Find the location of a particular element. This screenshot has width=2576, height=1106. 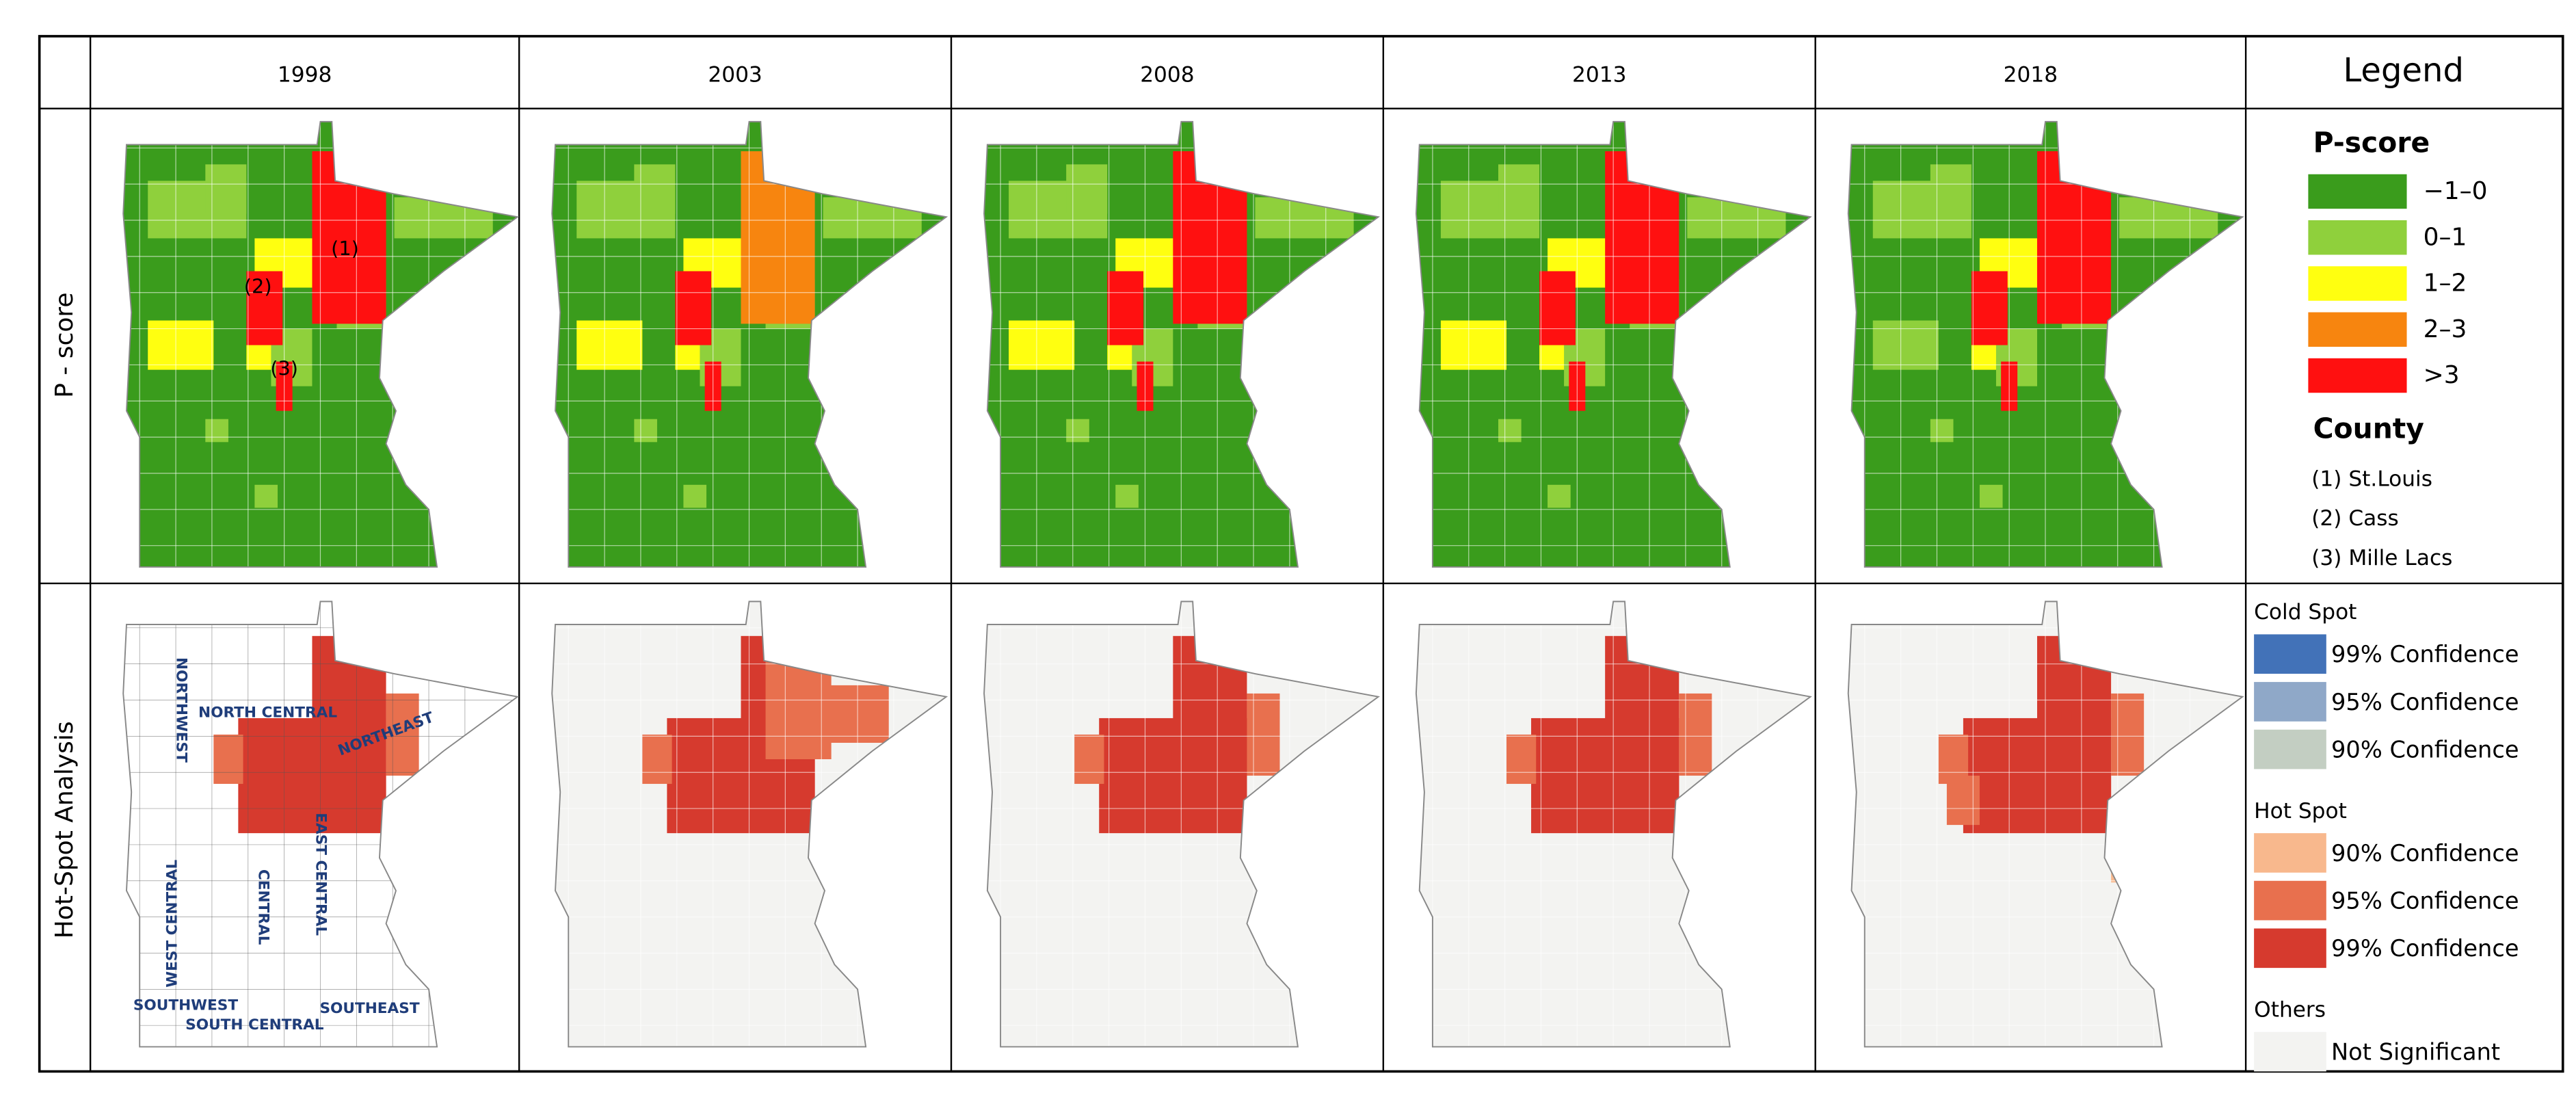

legend-label: >3 is located at coordinates (2442, 375).